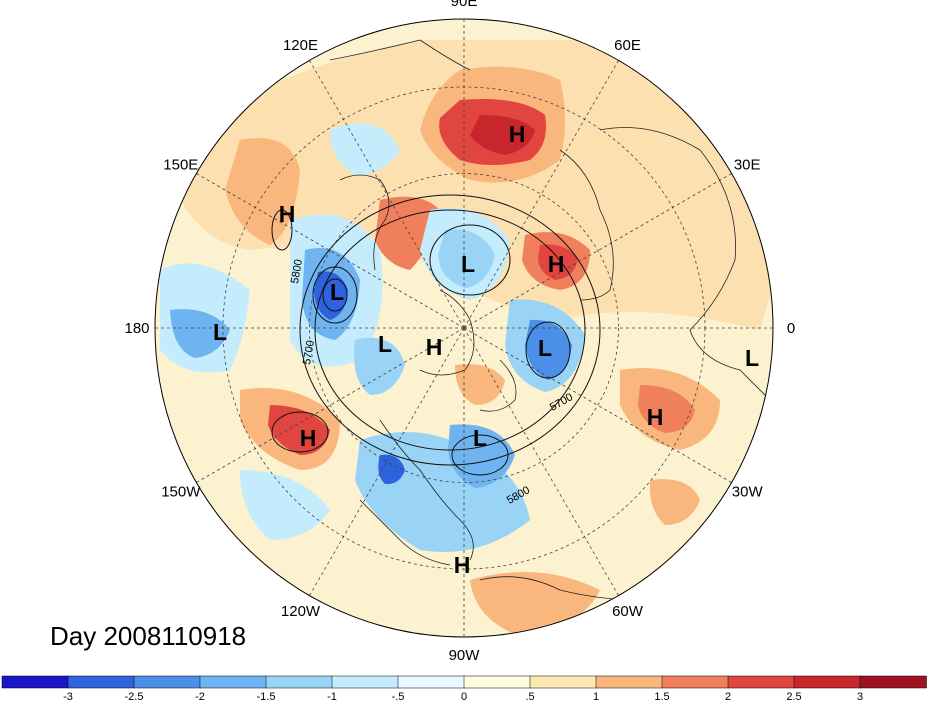 The image size is (928, 702). Describe the element at coordinates (627, 45) in the screenshot. I see `longitude-label: 60E` at that location.